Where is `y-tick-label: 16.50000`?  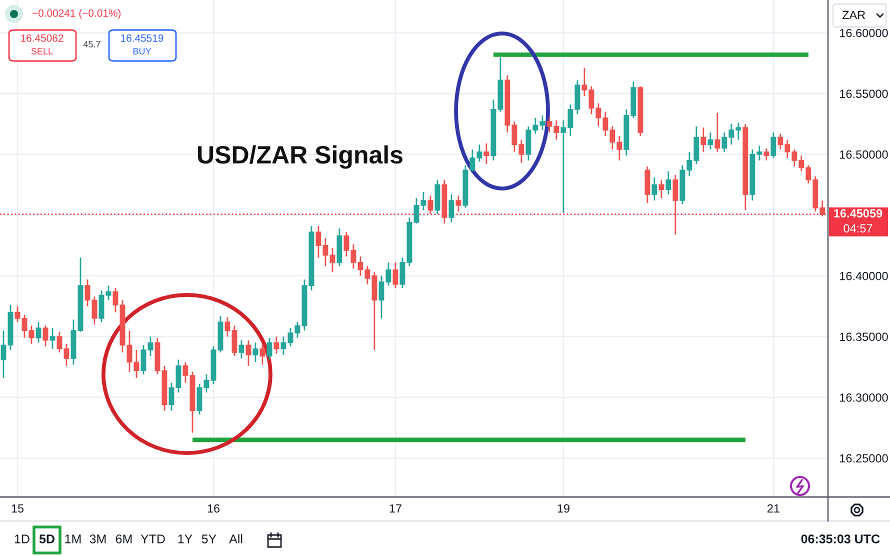 y-tick-label: 16.50000 is located at coordinates (864, 154).